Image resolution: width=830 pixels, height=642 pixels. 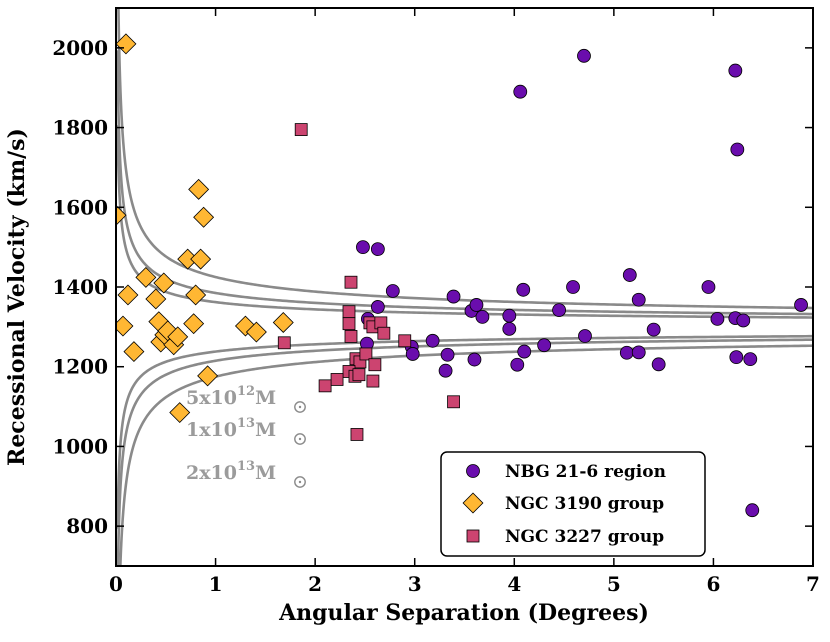 I want to click on x-tick-label: 1, so click(x=216, y=584).